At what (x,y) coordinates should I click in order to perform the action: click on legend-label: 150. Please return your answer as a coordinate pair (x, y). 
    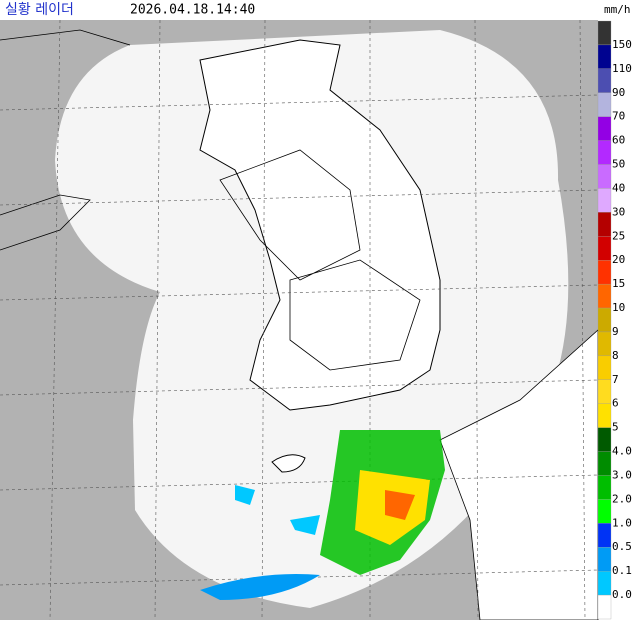
    Looking at the image, I should click on (622, 44).